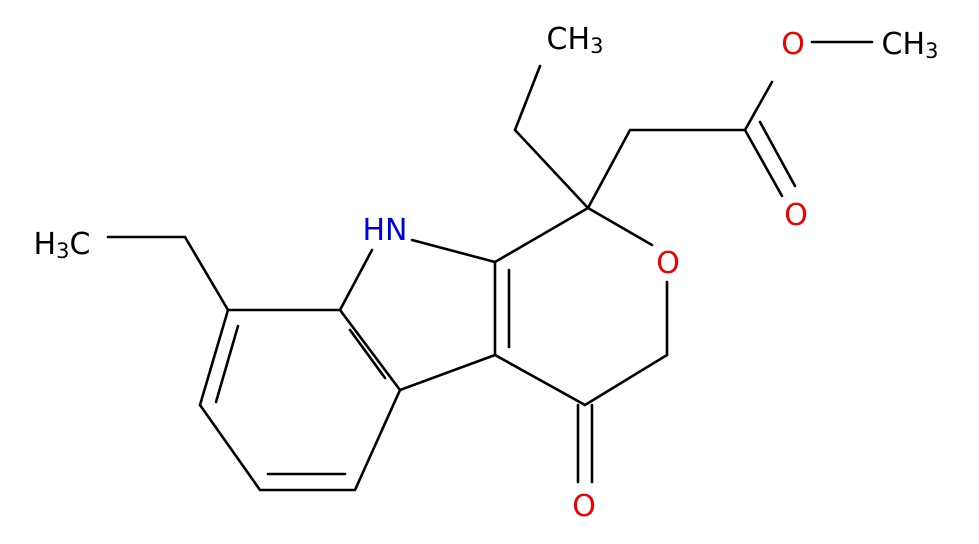  Describe the element at coordinates (385, 230) in the screenshot. I see `atom-label: HN` at that location.